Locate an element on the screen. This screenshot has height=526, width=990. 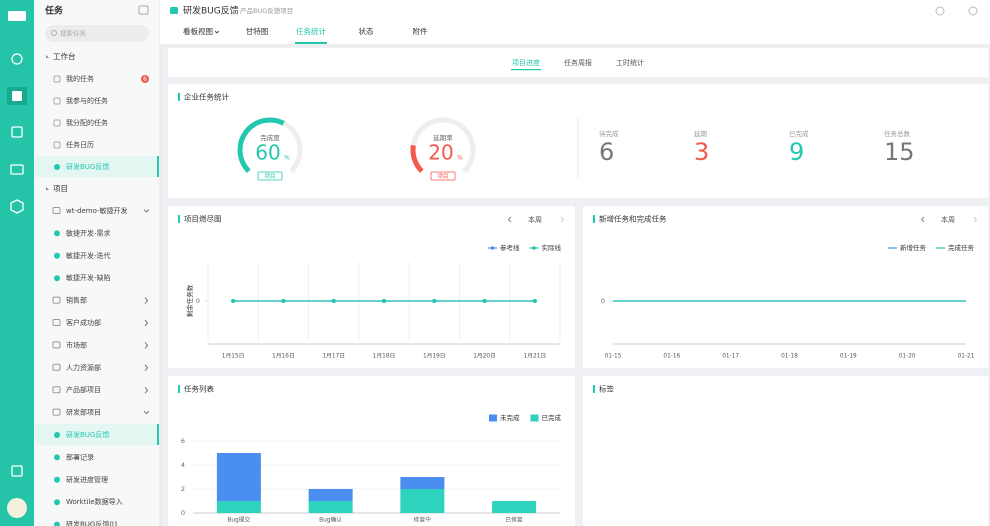
y-tick-label: 0 is located at coordinates (603, 301).